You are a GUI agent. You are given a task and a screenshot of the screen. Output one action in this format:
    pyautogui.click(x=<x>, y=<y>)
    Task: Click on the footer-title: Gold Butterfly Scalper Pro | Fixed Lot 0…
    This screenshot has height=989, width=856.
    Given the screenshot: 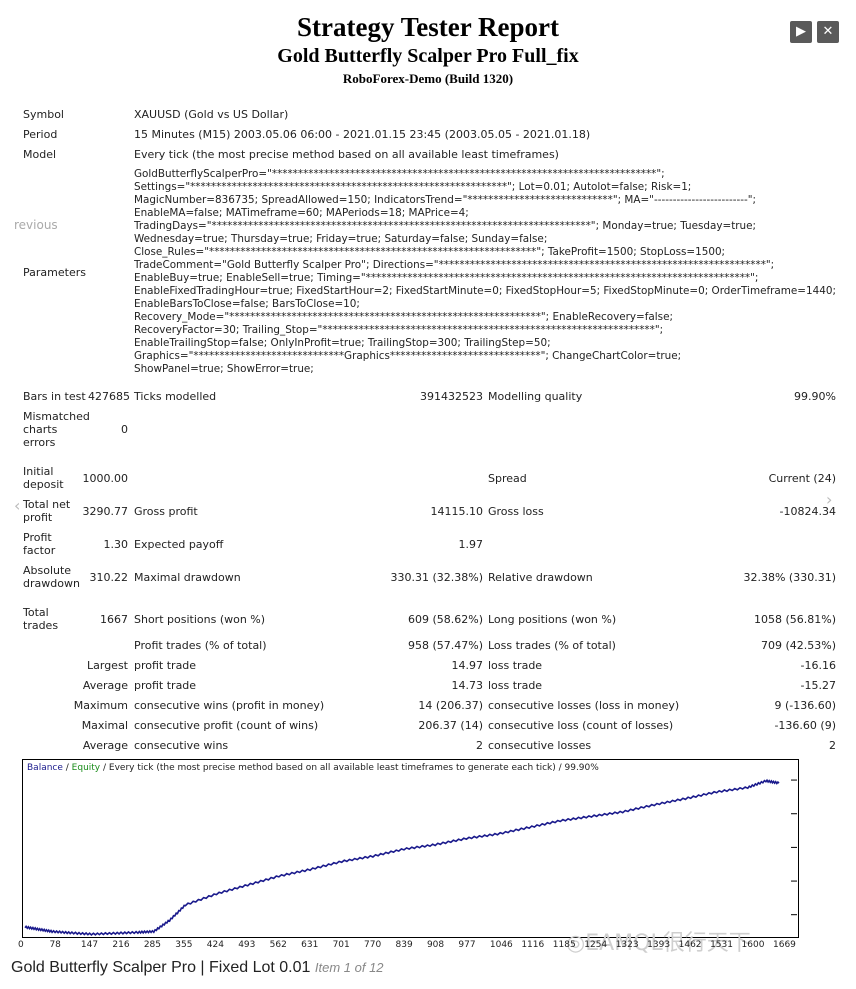 What is the action you would take?
    pyautogui.click(x=161, y=967)
    